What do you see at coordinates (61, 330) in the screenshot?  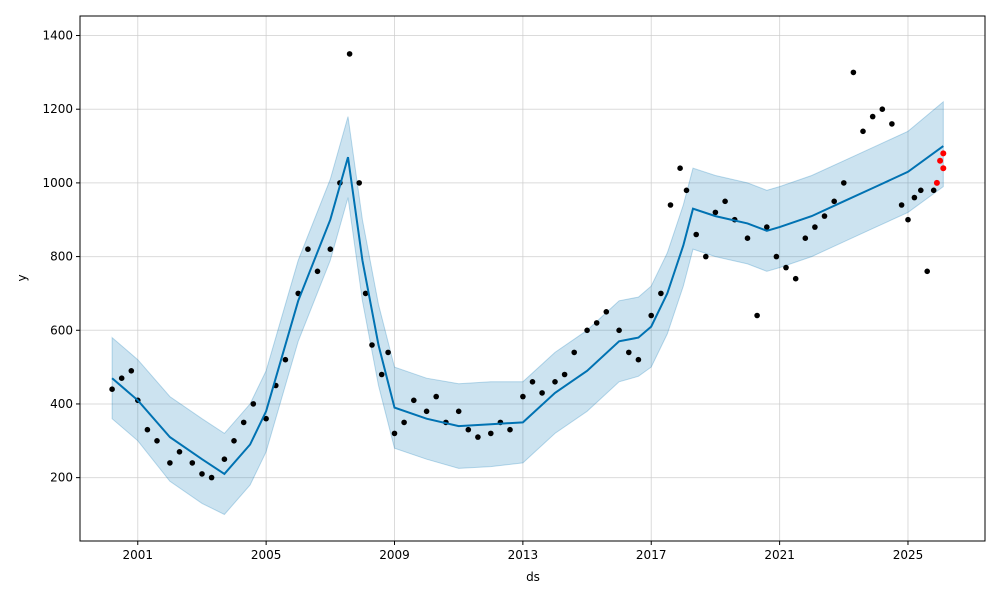 I see `y-tick-label: 600` at bounding box center [61, 330].